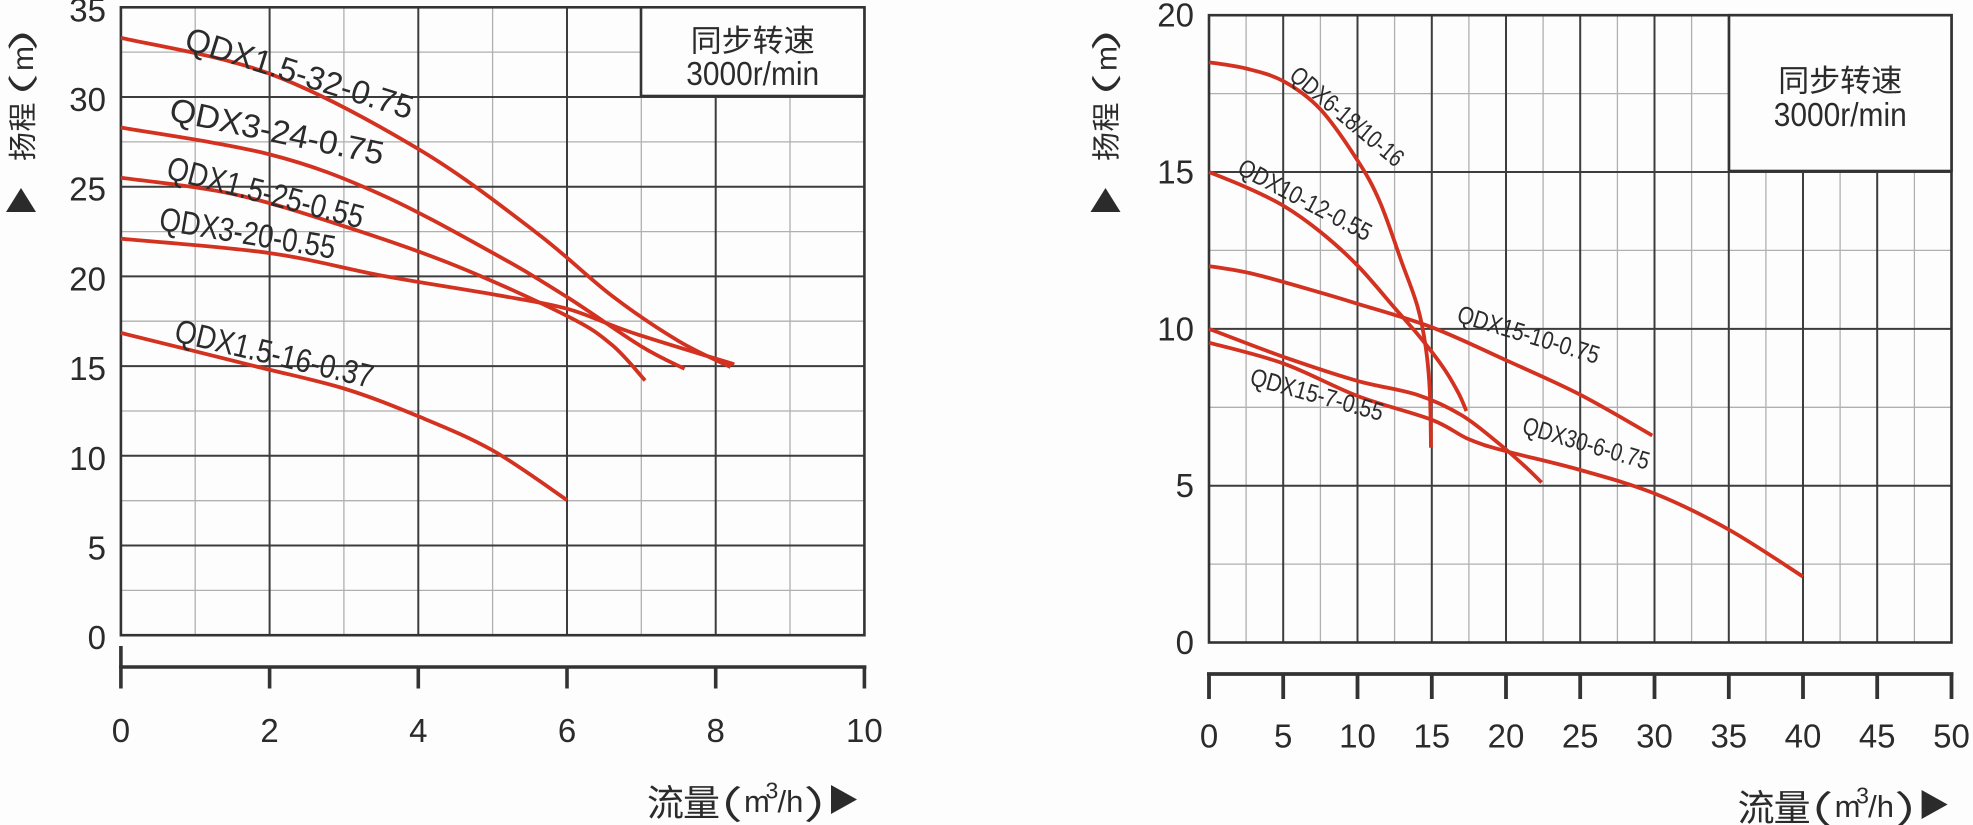 The height and width of the screenshot is (825, 1973). Describe the element at coordinates (567, 730) in the screenshot. I see `svg-text: 6` at that location.